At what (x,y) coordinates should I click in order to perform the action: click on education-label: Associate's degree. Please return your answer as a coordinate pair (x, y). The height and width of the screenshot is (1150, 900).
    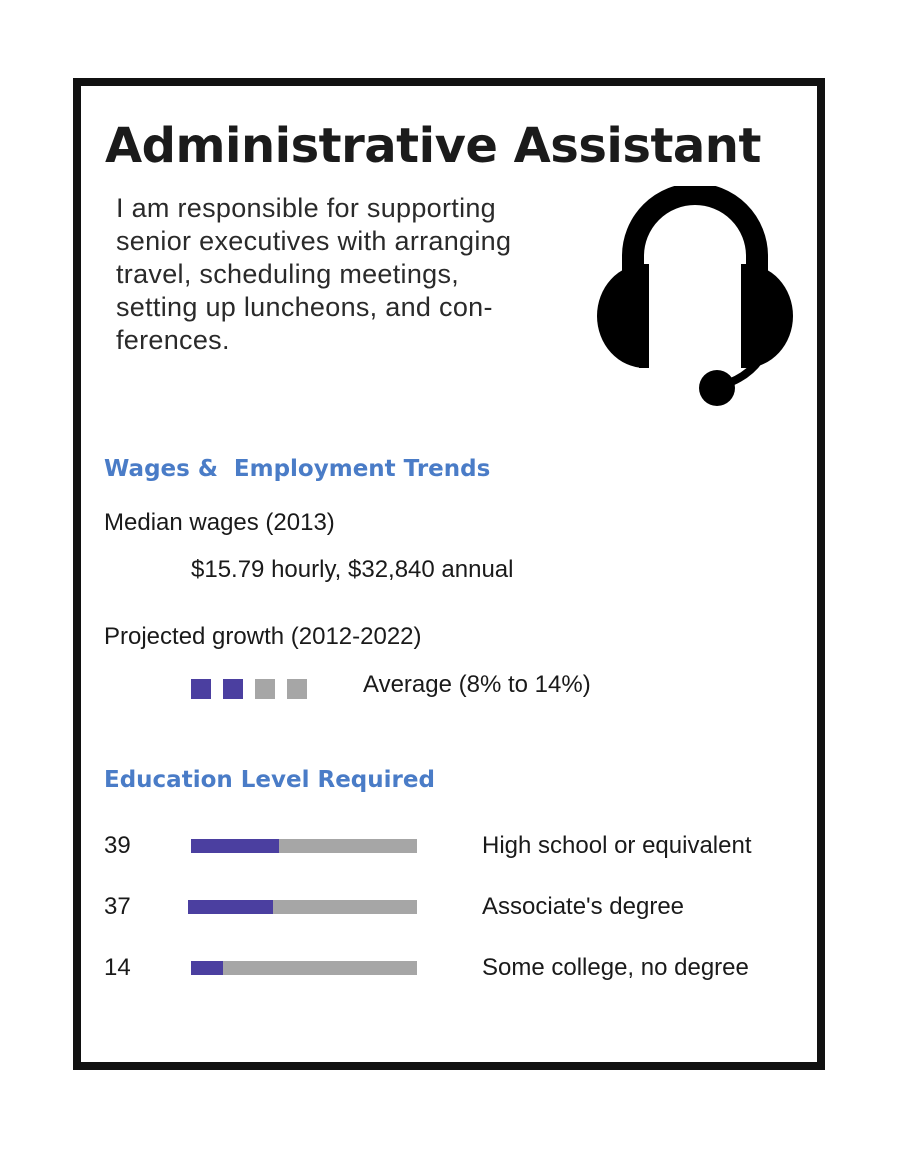
    Looking at the image, I should click on (583, 906).